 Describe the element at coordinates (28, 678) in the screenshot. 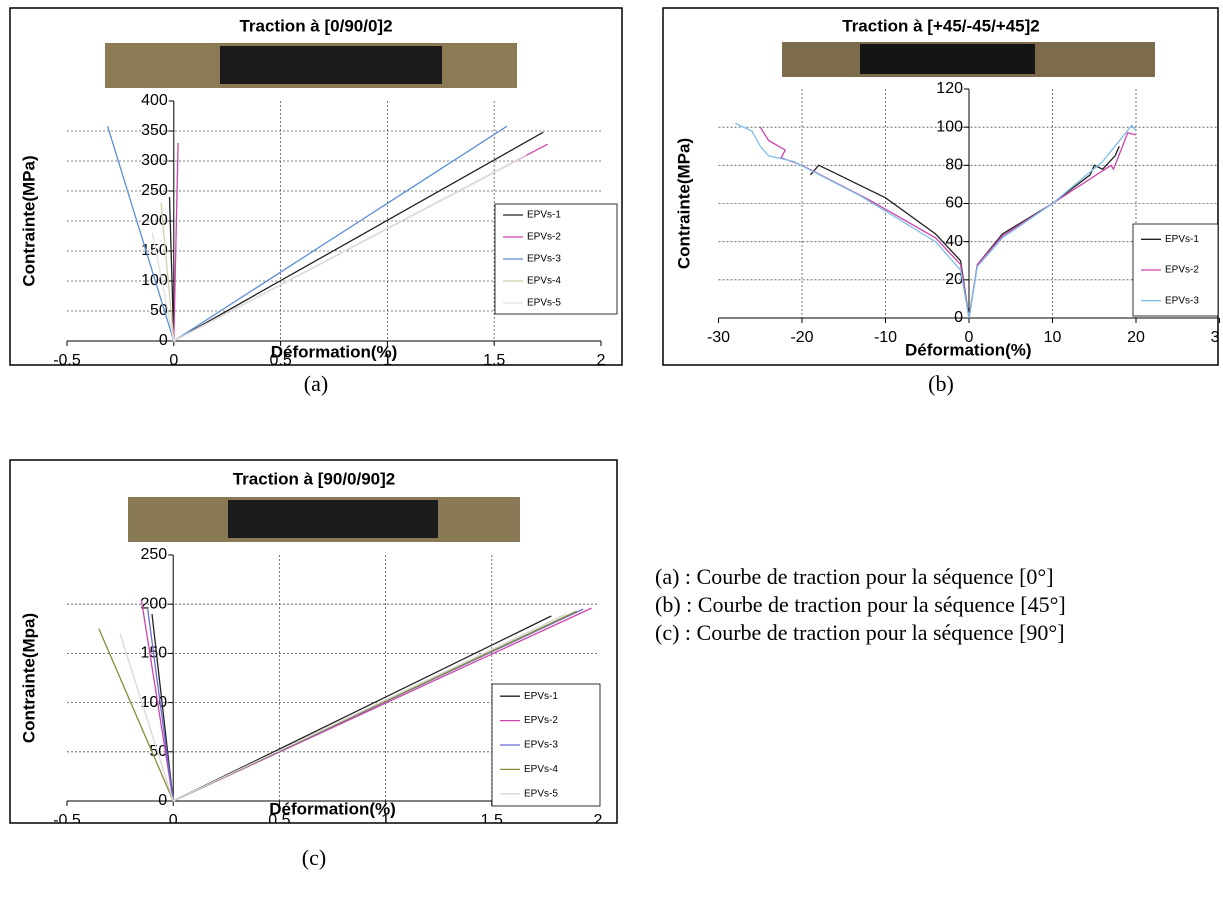

I see `y-axis-label: Contrainte(Mpa)` at that location.